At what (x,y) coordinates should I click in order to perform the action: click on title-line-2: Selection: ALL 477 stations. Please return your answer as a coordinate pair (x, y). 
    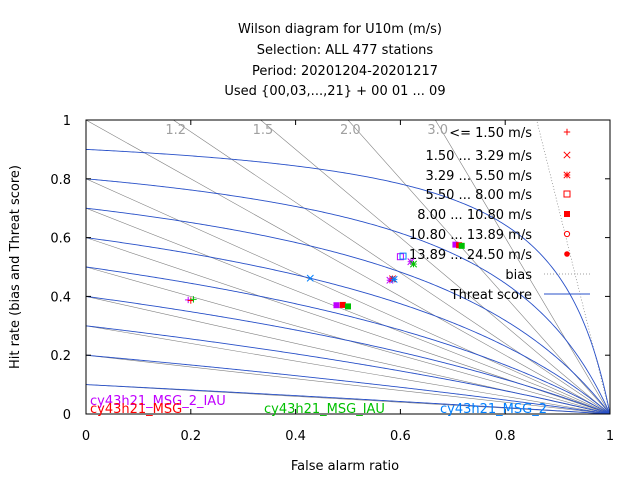
    Looking at the image, I should click on (345, 50).